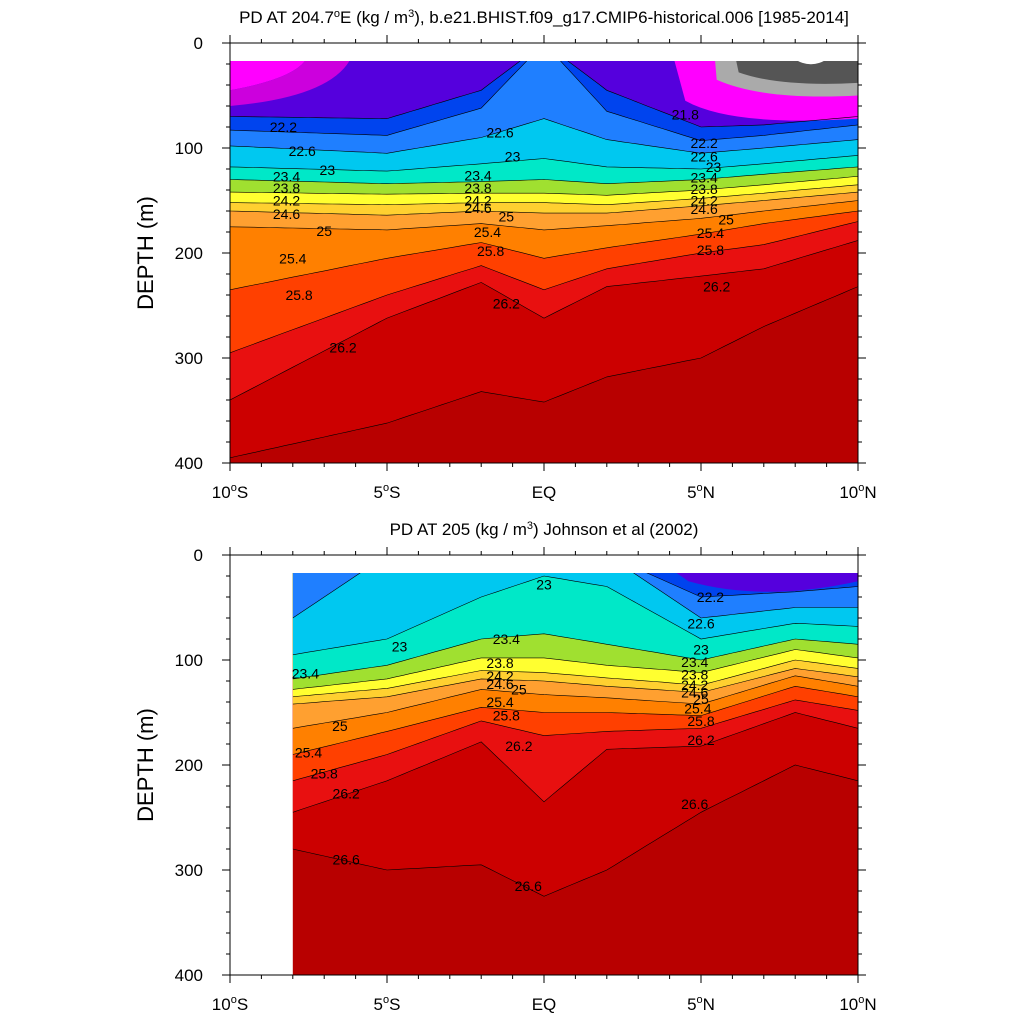 This screenshot has width=1024, height=1024. I want to click on fill-white-north, so click(811, 63).